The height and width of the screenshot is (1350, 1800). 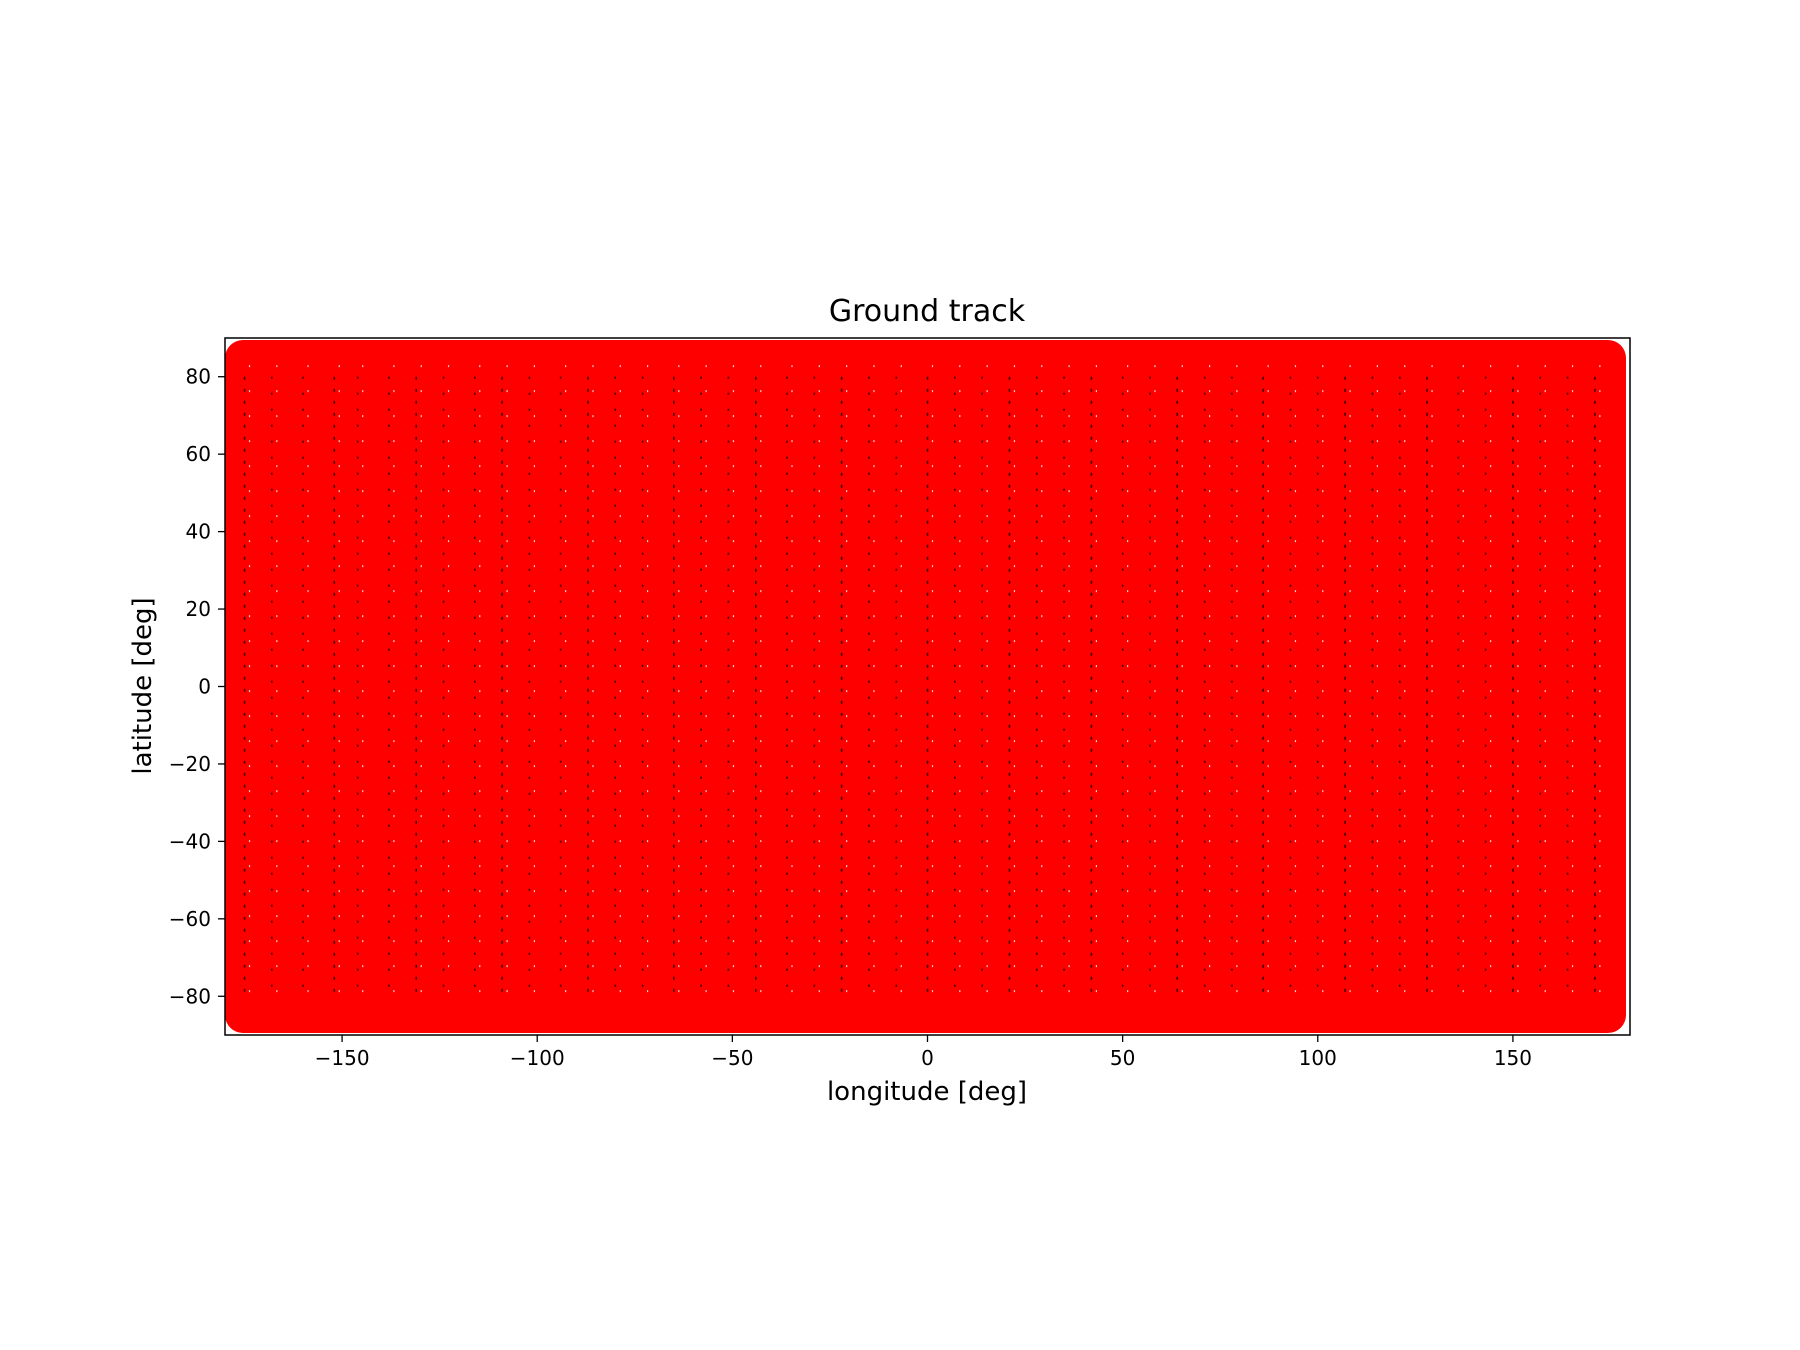 I want to click on y-tick-label: 60, so click(x=198, y=454).